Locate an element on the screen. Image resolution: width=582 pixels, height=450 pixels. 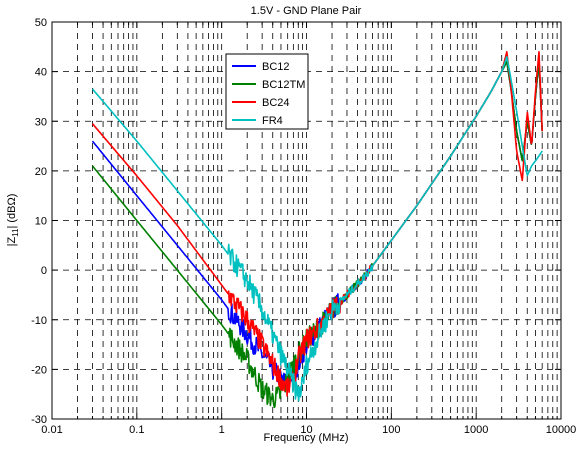
legend: BC12 BC12TM BC24 FR4 is located at coordinates (267, 91).